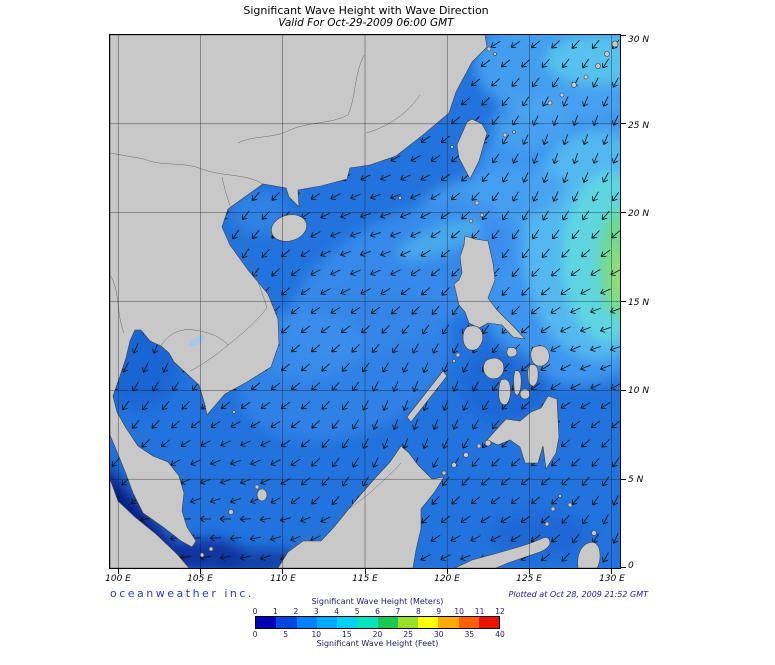 Image resolution: width=775 pixels, height=665 pixels. What do you see at coordinates (459, 611) in the screenshot?
I see `meters-tick: 10` at bounding box center [459, 611].